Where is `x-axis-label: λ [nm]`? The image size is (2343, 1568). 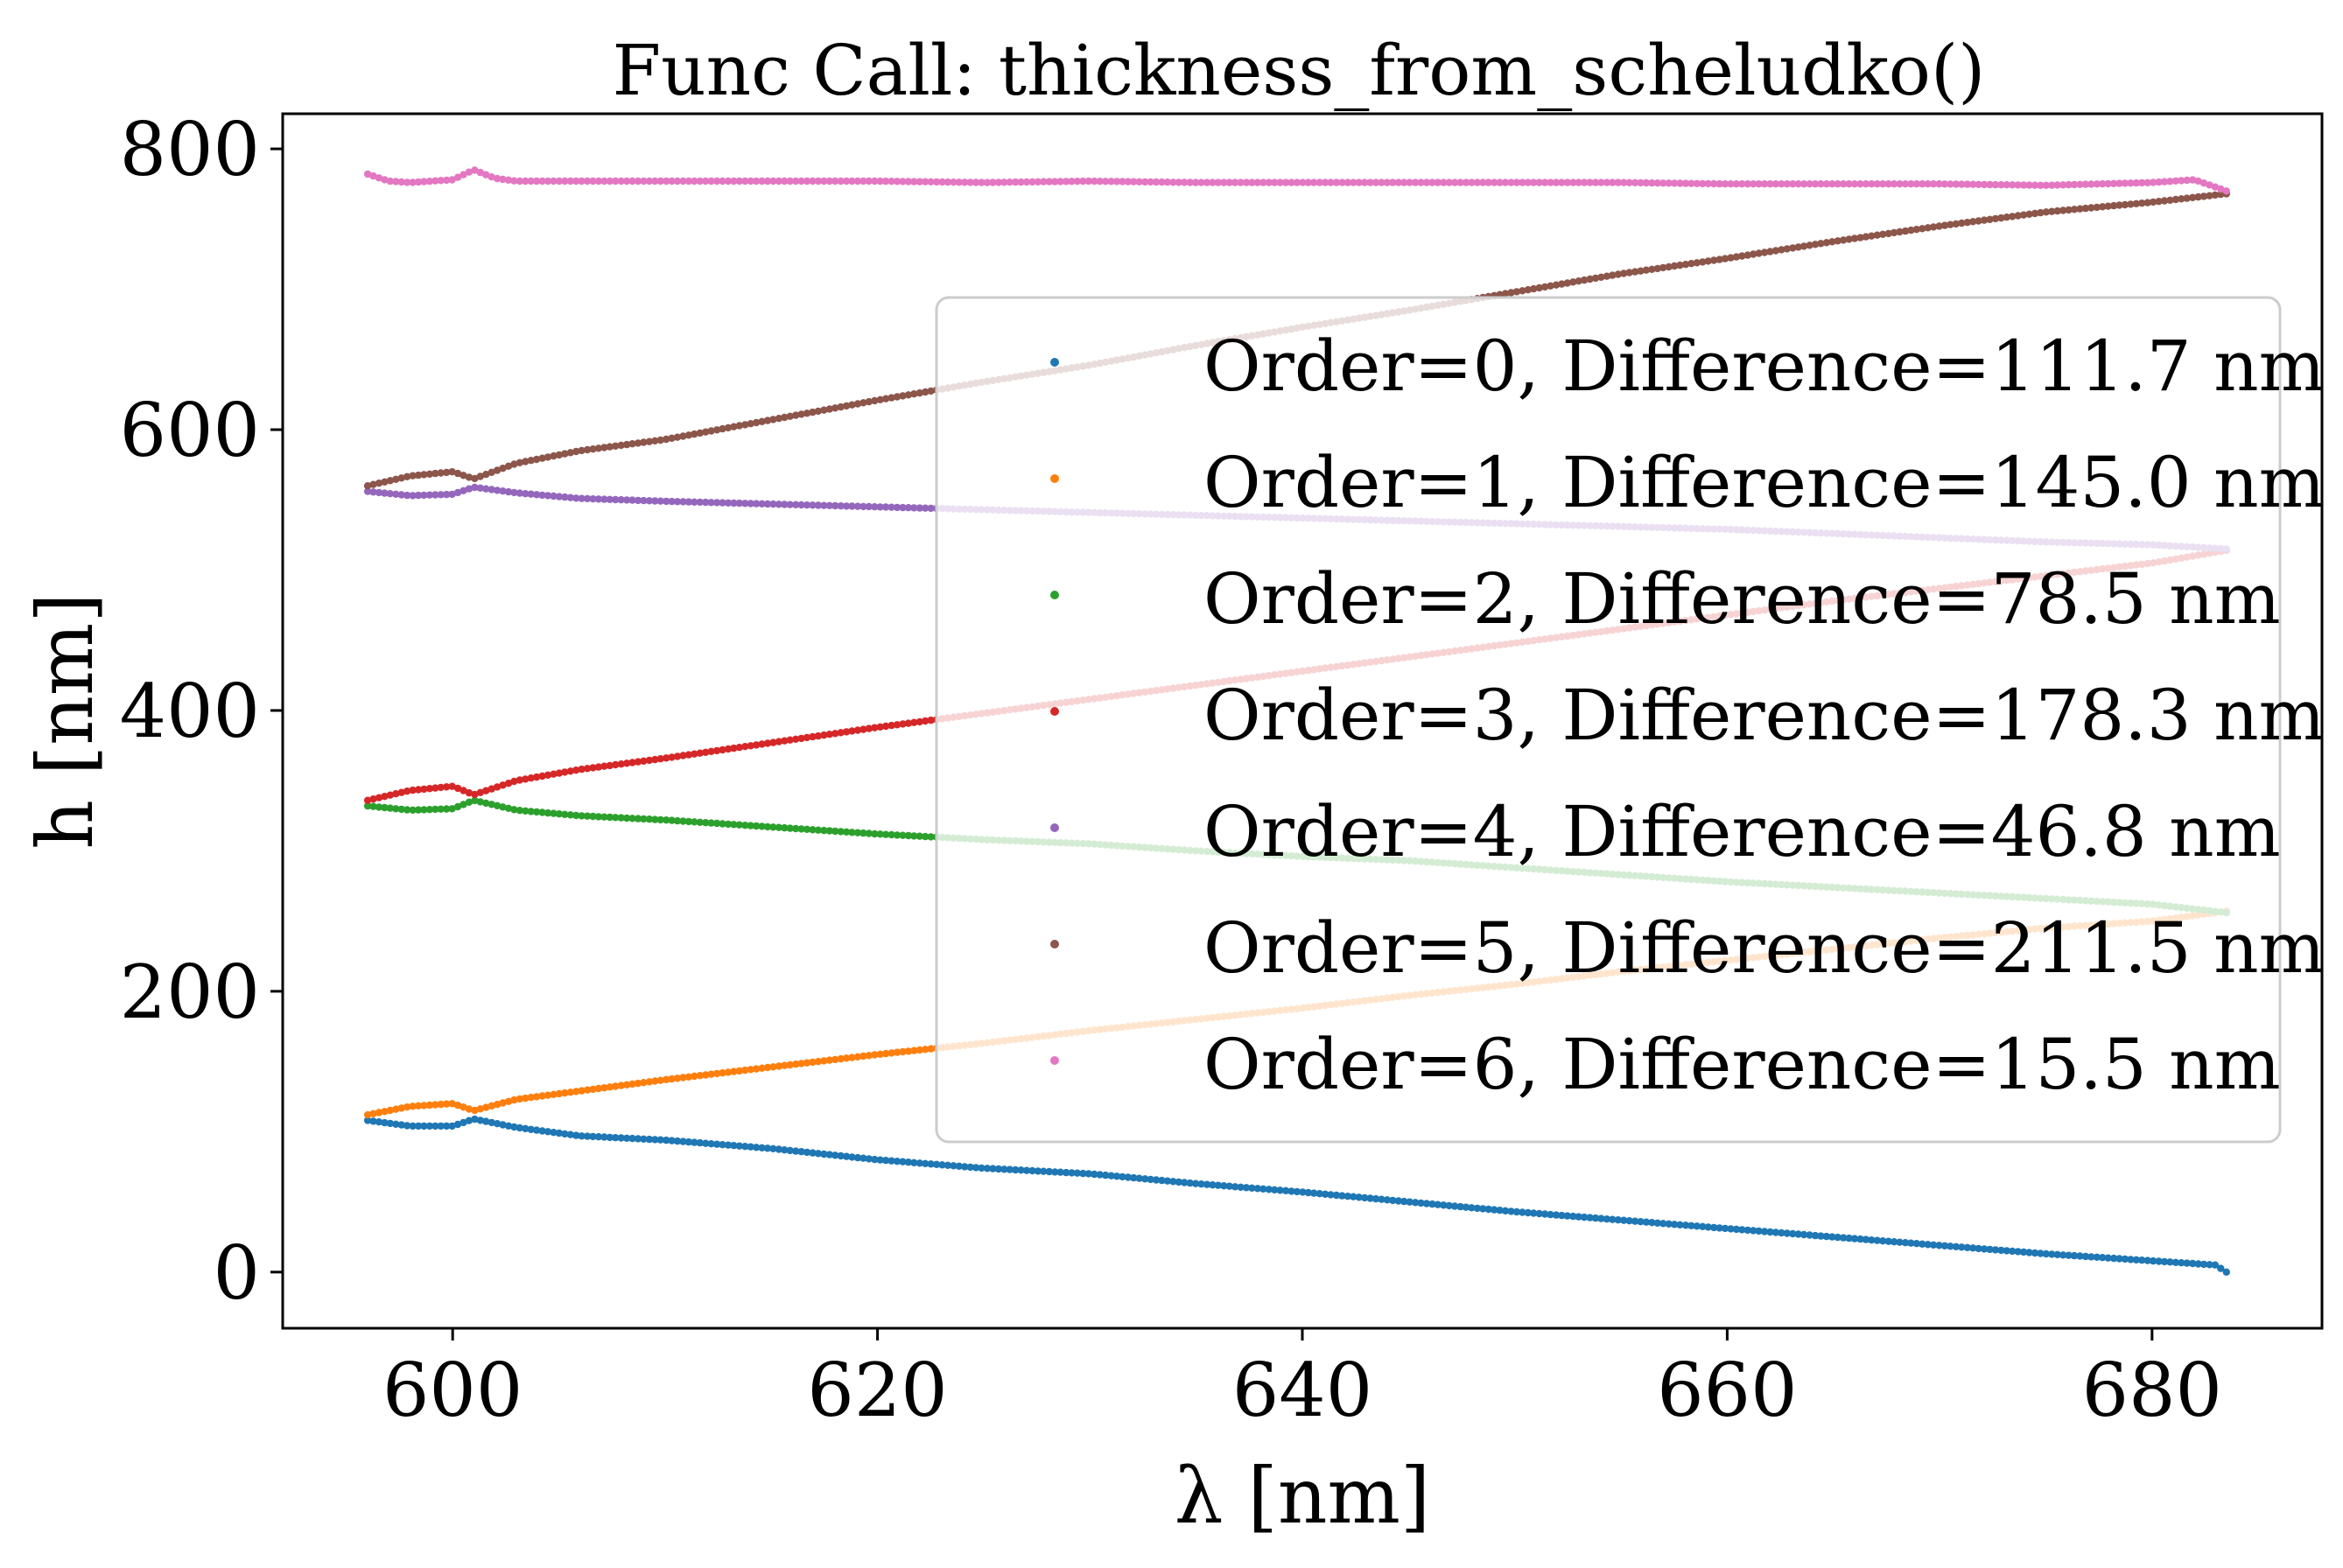 x-axis-label: λ [nm] is located at coordinates (1303, 1496).